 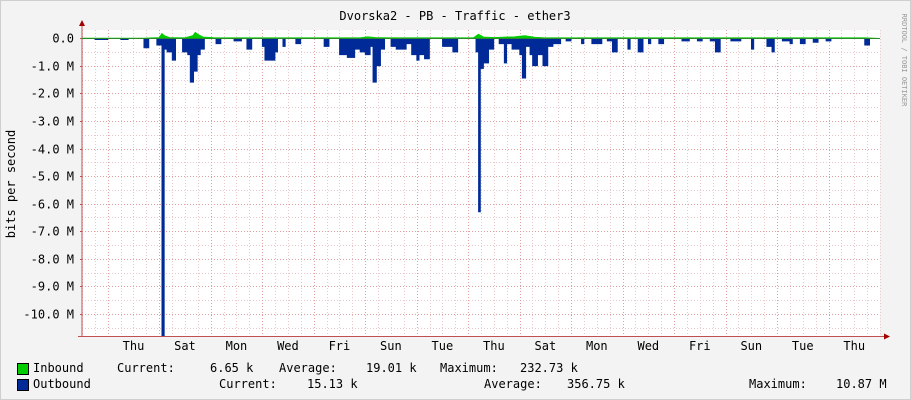 I want to click on inbound-average: 19.01 k, so click(x=391, y=368).